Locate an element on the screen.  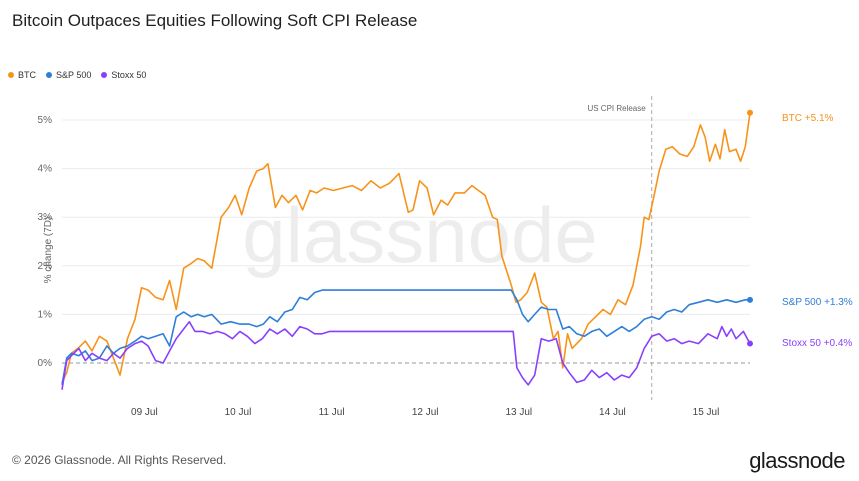
y-axis-label: % change (7D) is located at coordinates (48, 250).